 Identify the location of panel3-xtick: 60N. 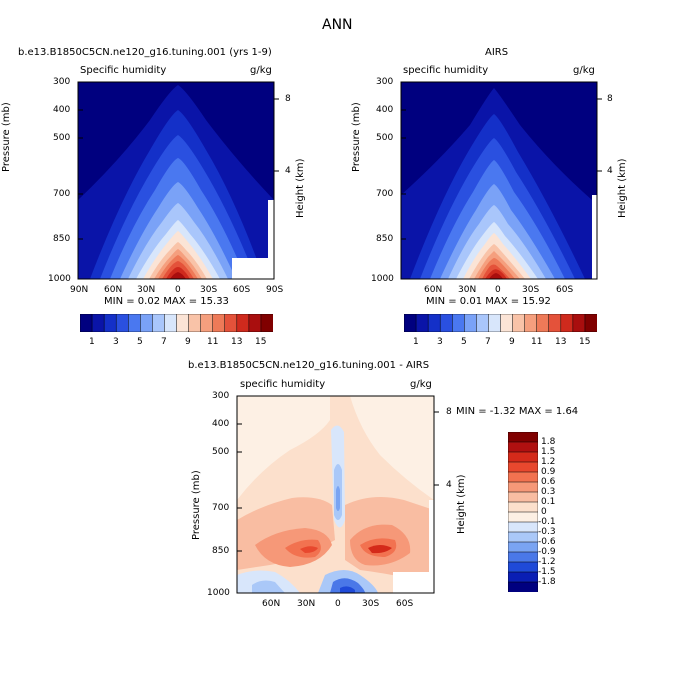
(271, 604).